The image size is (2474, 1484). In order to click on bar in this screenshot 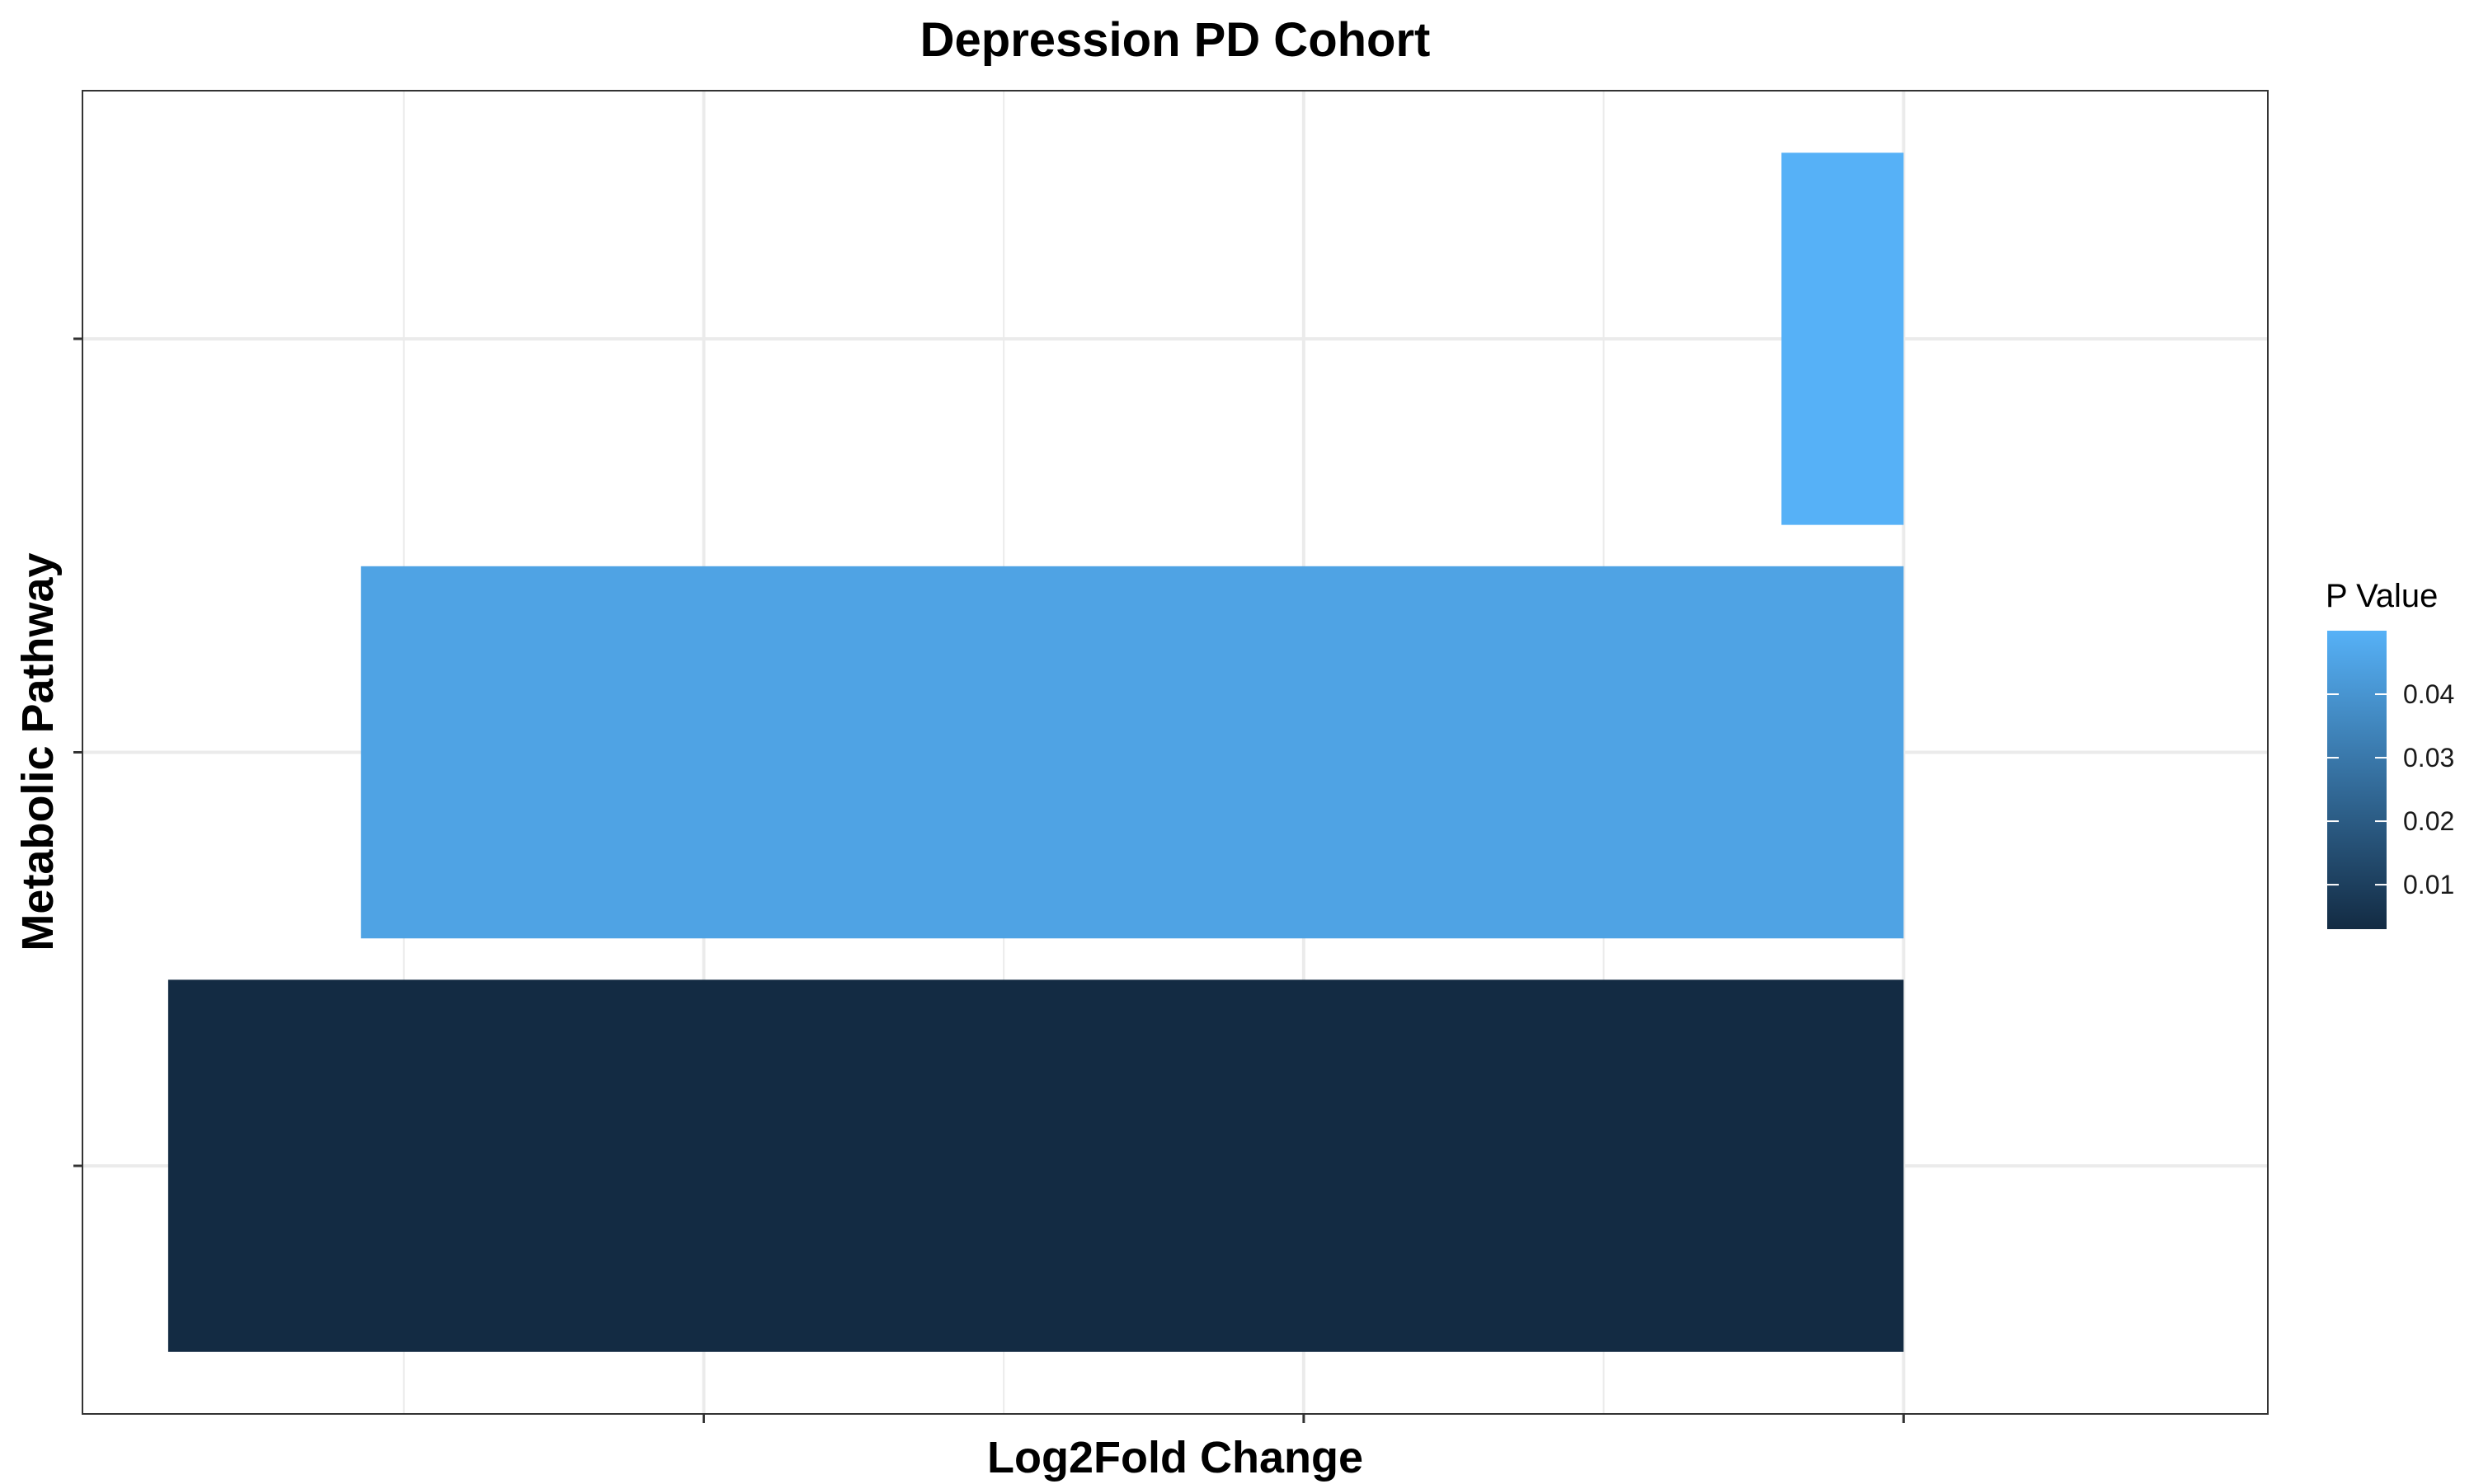, I will do `click(1842, 339)`.